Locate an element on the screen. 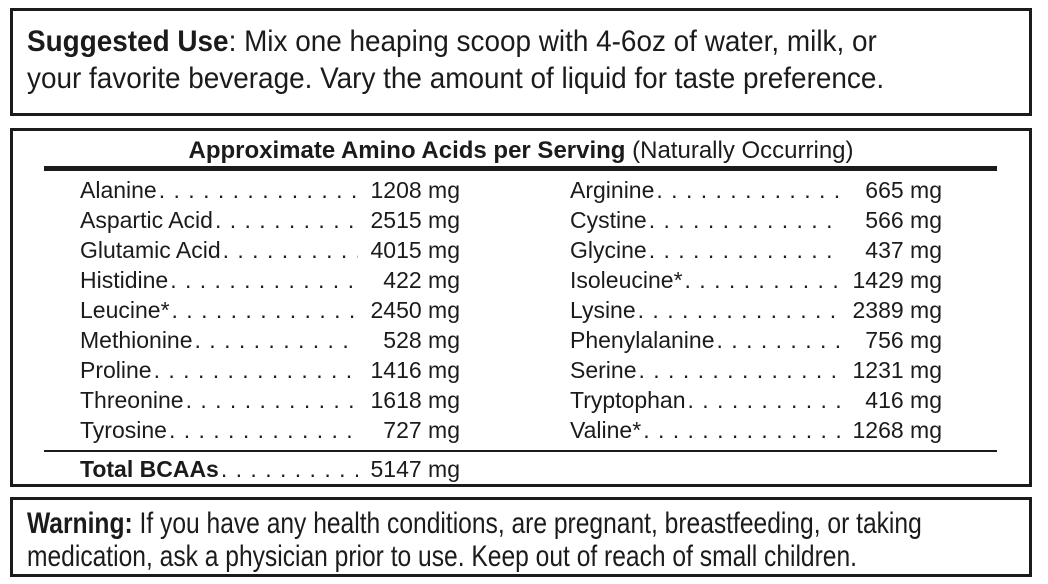 The height and width of the screenshot is (584, 1048). amino-row-valine: Valine* 1268 mg is located at coordinates (756, 430).